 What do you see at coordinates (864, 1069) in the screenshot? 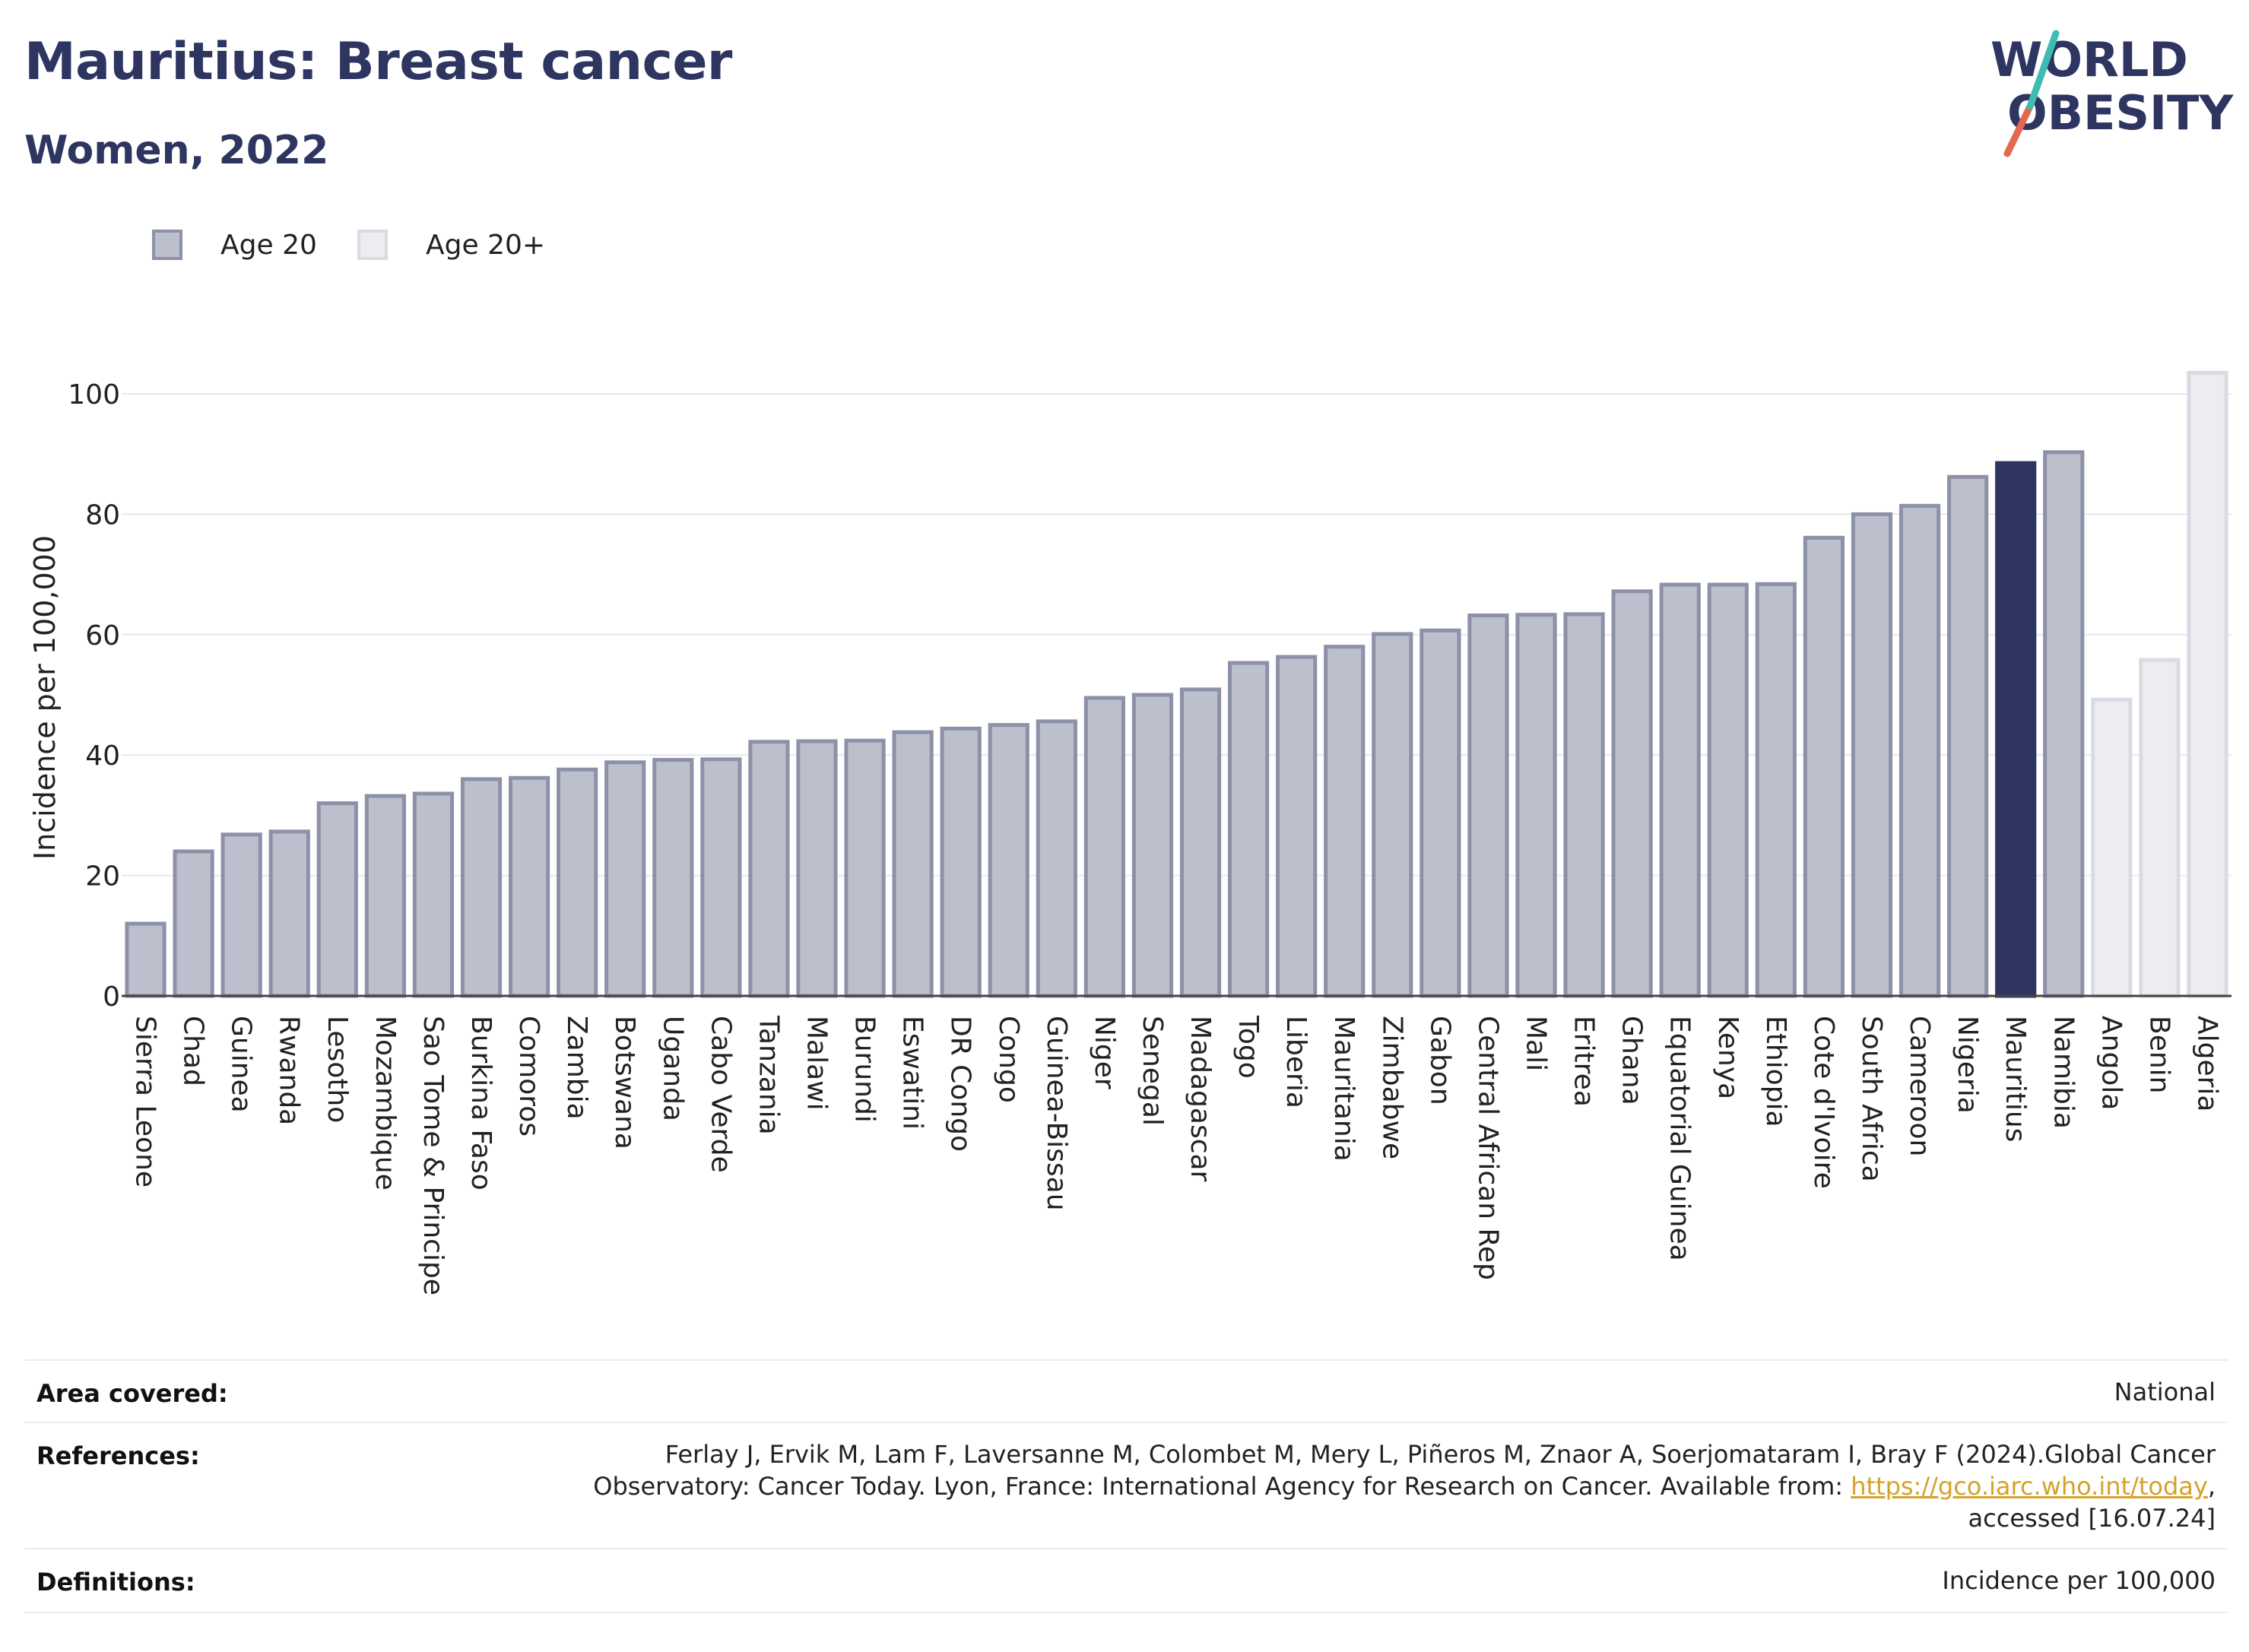
I see `x-tick-label: Burundi` at bounding box center [864, 1069].